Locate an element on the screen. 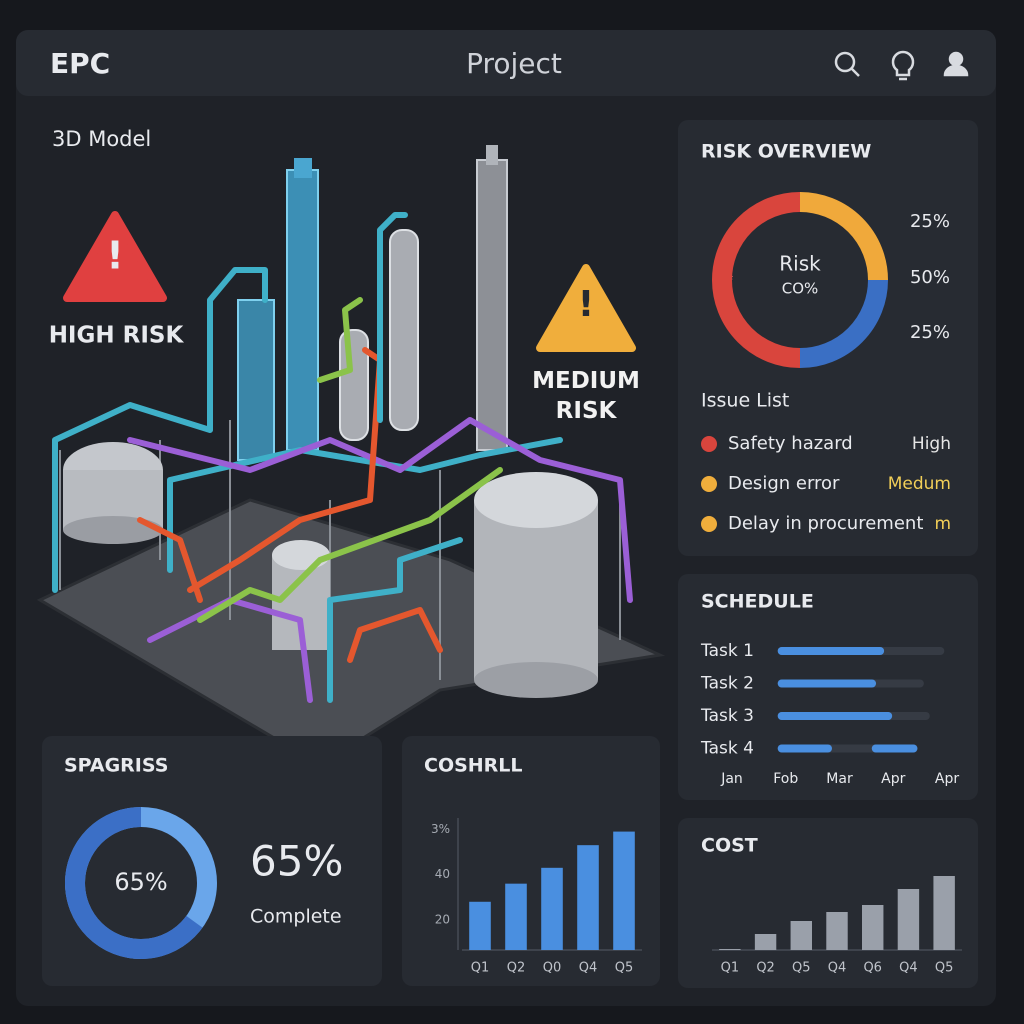 This screenshot has width=1024, height=1024. x-tick-label: Q0 is located at coordinates (552, 968).